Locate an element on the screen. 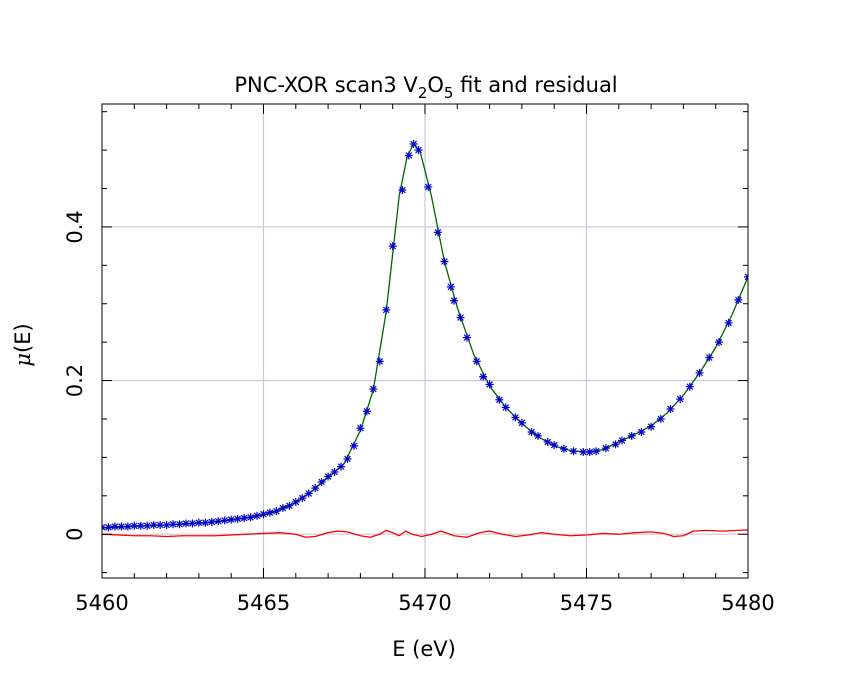 The width and height of the screenshot is (850, 680). y-axis-label: μ(E) is located at coordinates (23, 344).